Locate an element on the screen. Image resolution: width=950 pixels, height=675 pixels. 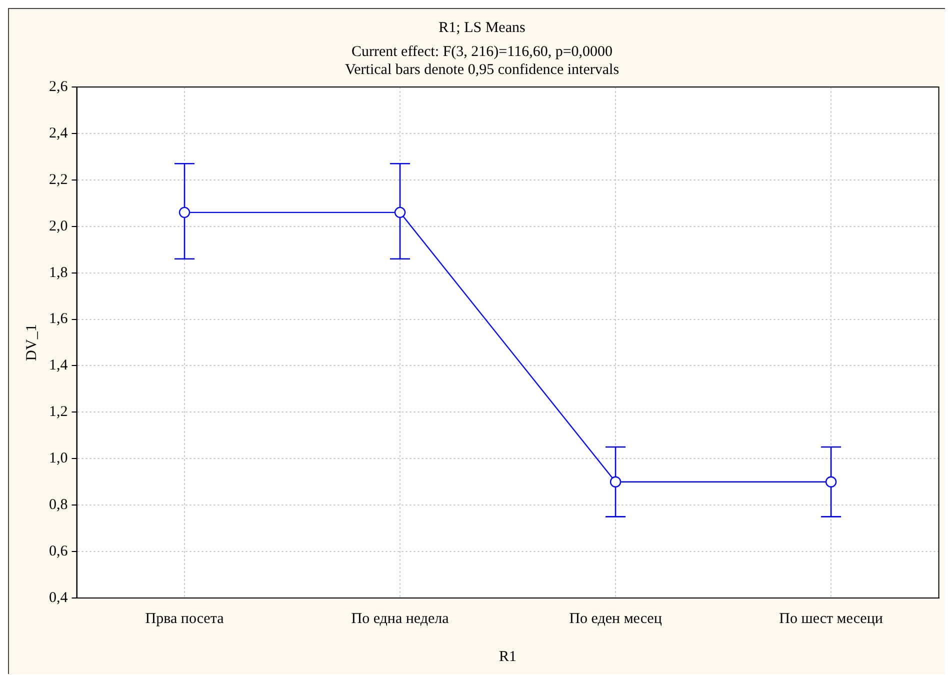
chart-title: R1; LS Means is located at coordinates (482, 28).